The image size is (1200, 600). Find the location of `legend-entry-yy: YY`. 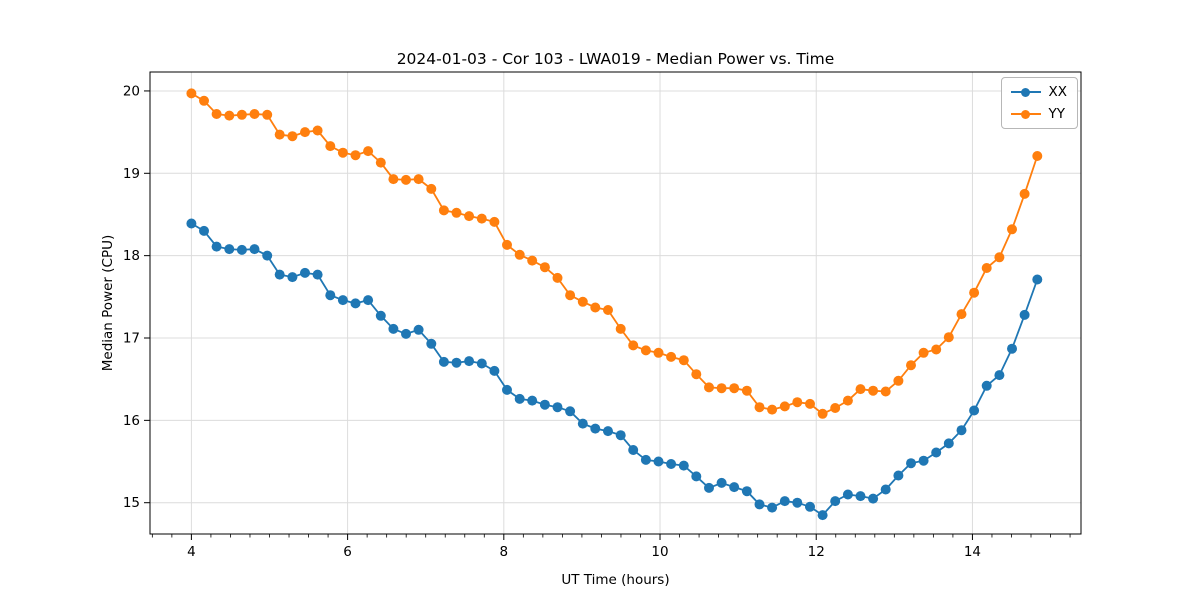

legend-entry-yy: YY is located at coordinates (1039, 114).